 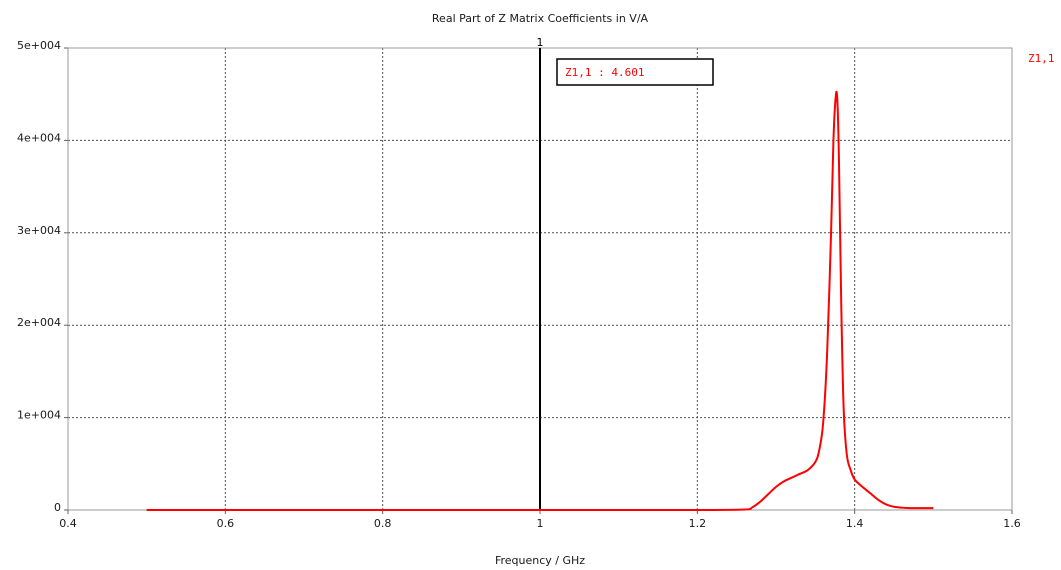 I want to click on y-tick-label: 1e+004, so click(x=39, y=415).